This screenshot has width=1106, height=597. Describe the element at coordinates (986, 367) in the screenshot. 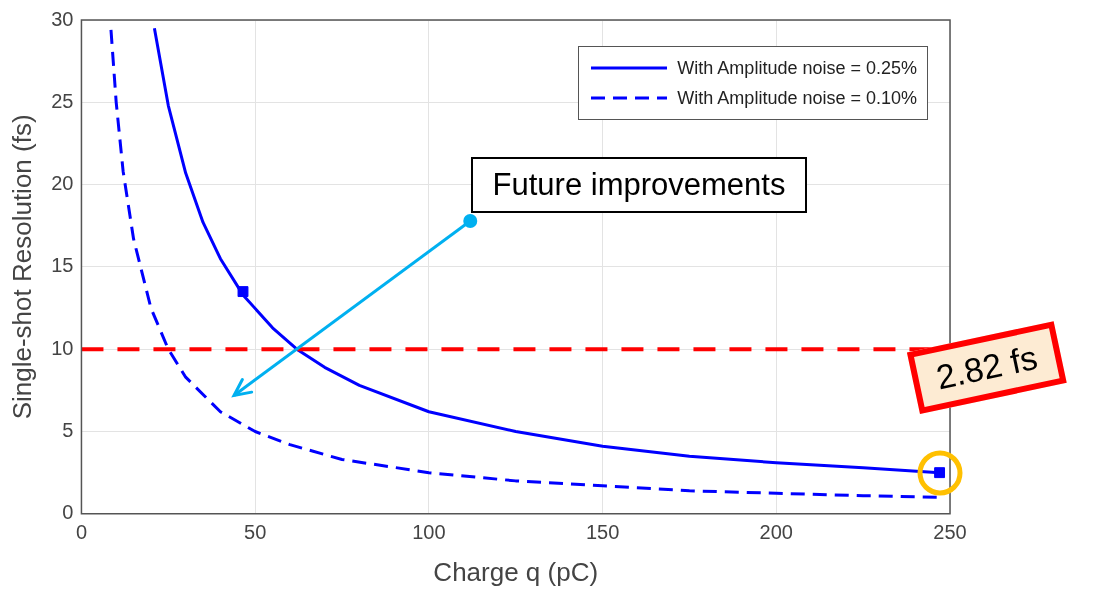

I see `annotation: 2.82 fs` at that location.